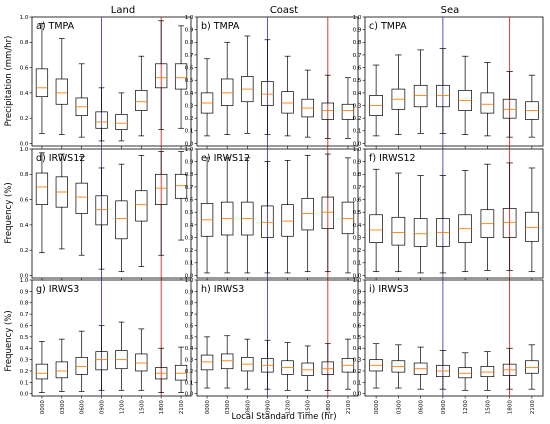 Image resolution: width=550 pixels, height=424 pixels. Describe the element at coordinates (225, 158) in the screenshot. I see `panel-title: e) IRWS12` at that location.